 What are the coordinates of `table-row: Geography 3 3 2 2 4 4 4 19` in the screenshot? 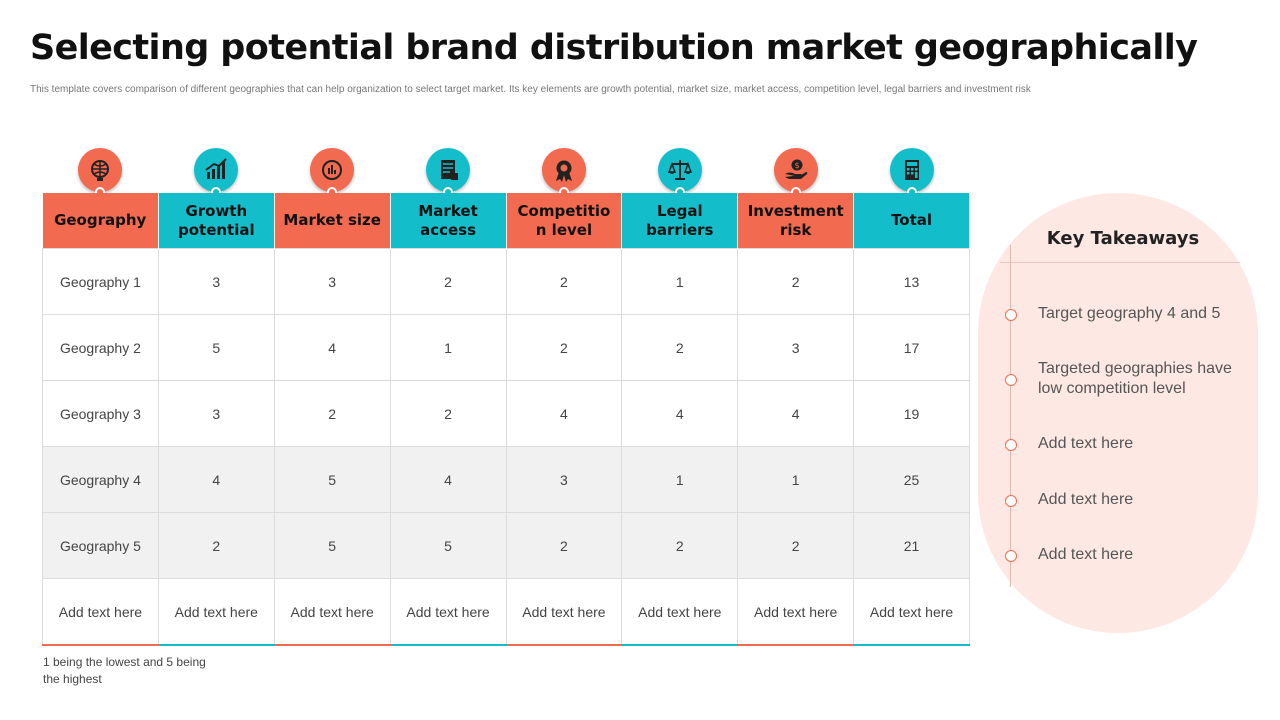 It's located at (506, 413).